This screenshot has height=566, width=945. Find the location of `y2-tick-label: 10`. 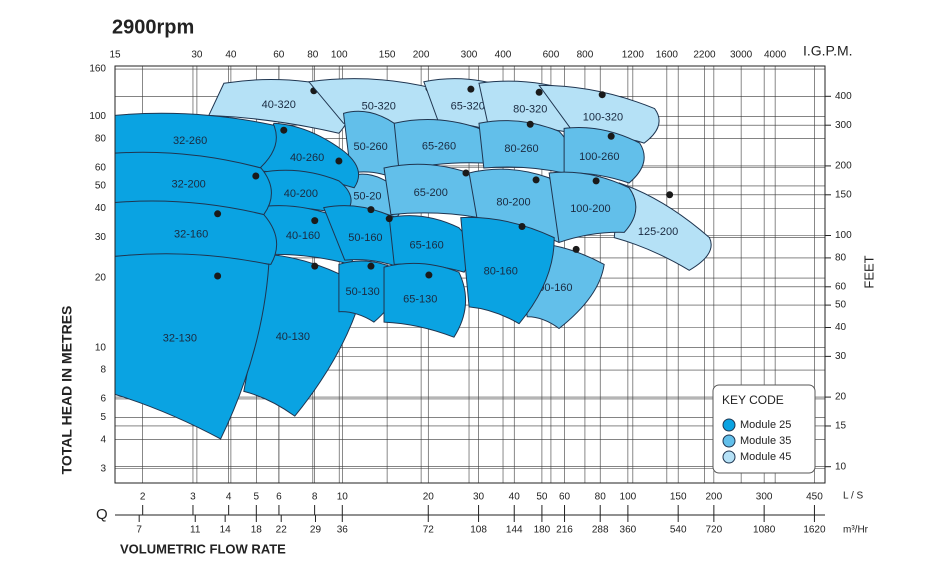

y2-tick-label: 10 is located at coordinates (841, 466).